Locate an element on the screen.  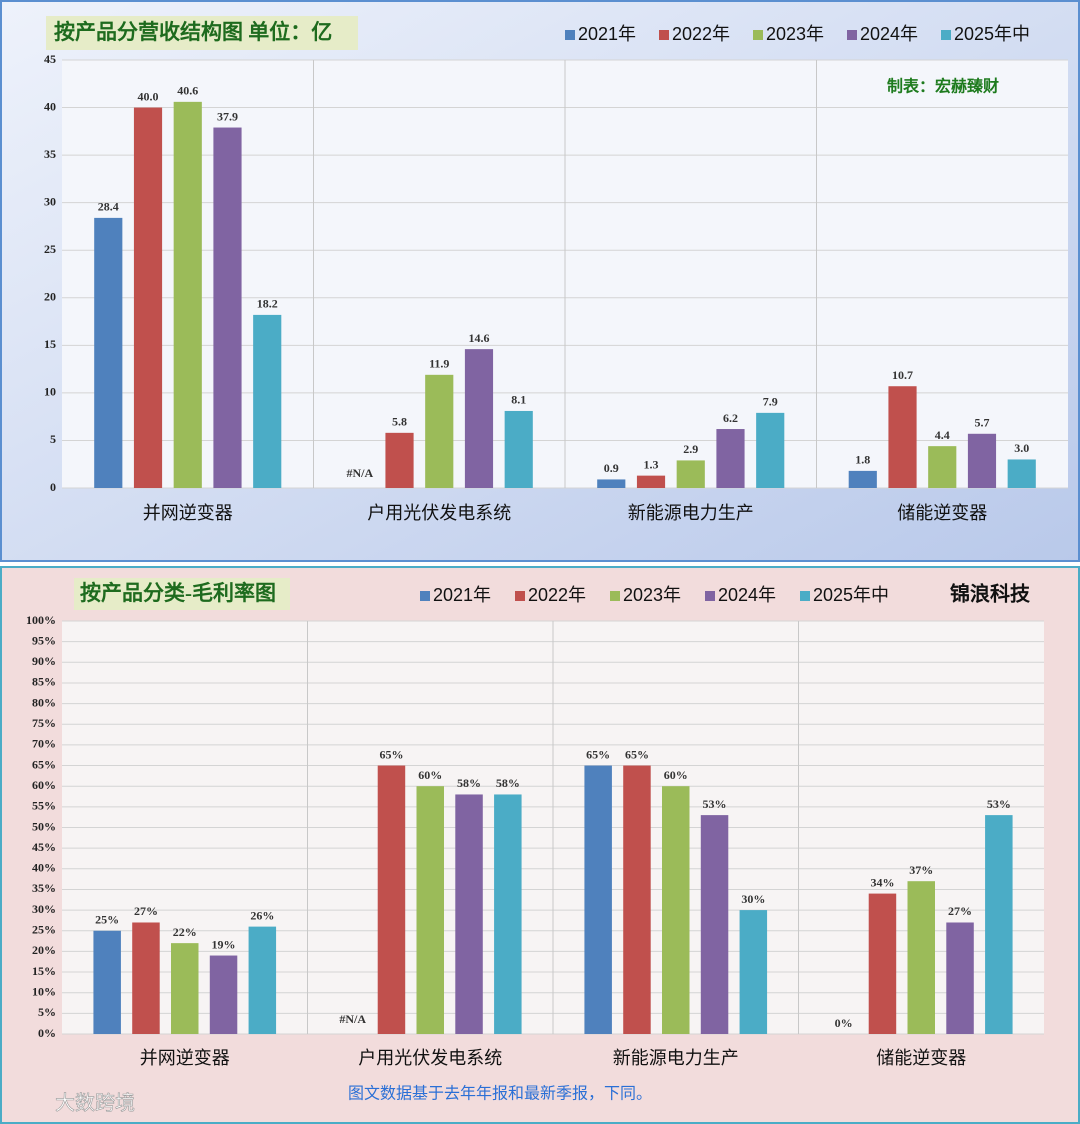
value-label: 6.2 is located at coordinates (730, 418).